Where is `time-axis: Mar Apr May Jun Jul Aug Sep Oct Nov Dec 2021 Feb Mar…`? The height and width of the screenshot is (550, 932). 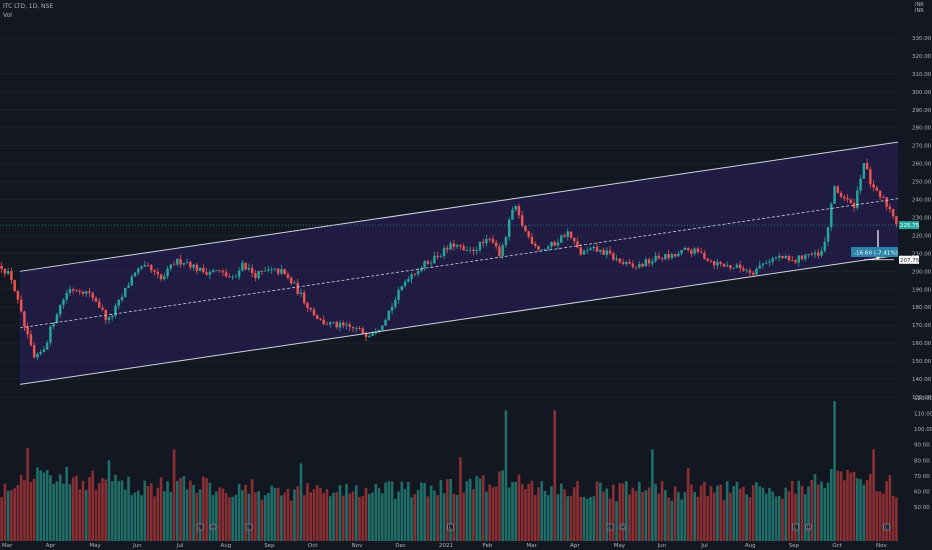 time-axis: Mar Apr May Jun Jul Aug Sep Oct Nov Dec 2021 Feb Mar… is located at coordinates (466, 545).